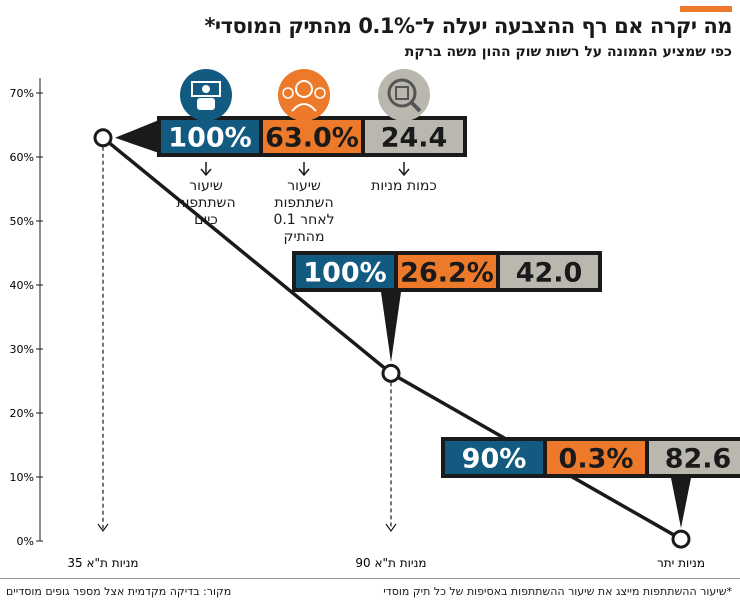 The image size is (740, 602). I want to click on x-category-label: מניות ת"א 90, so click(390, 563).